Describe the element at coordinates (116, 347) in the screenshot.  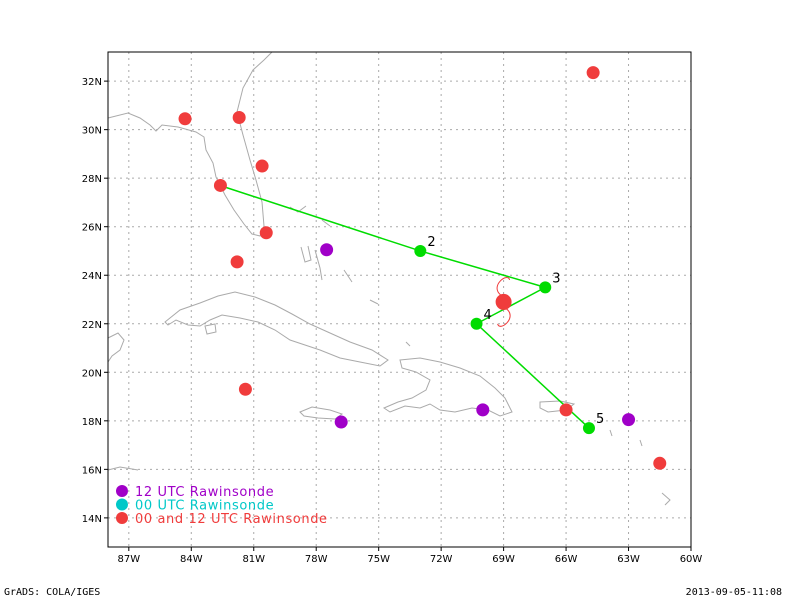
I see `coastline-yucatan` at that location.